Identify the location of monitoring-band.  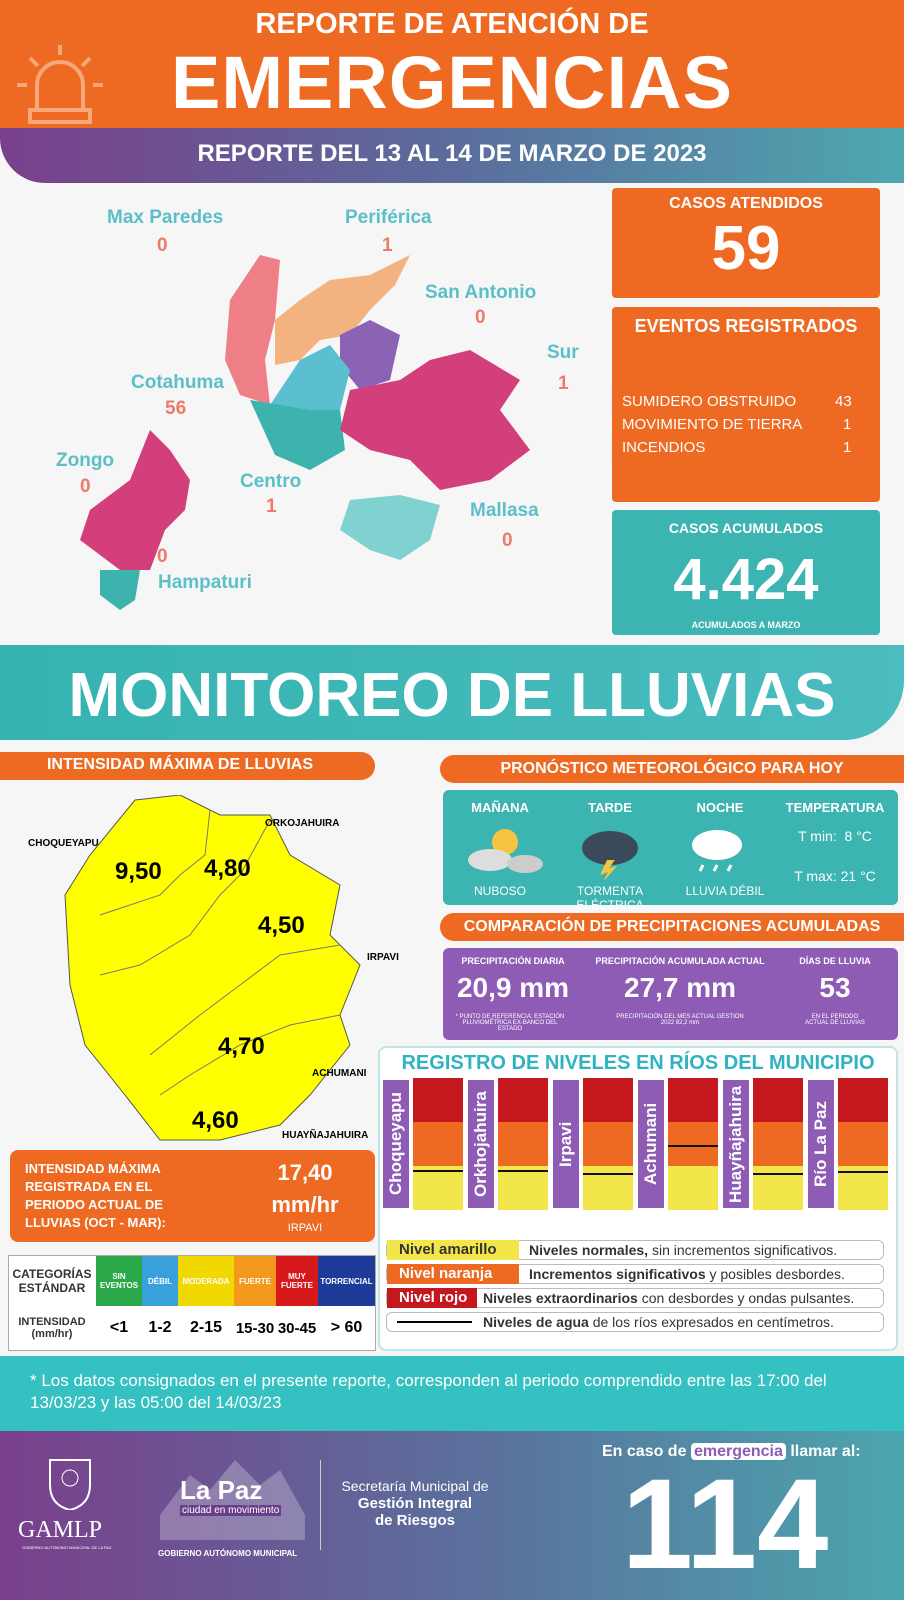
(452, 692).